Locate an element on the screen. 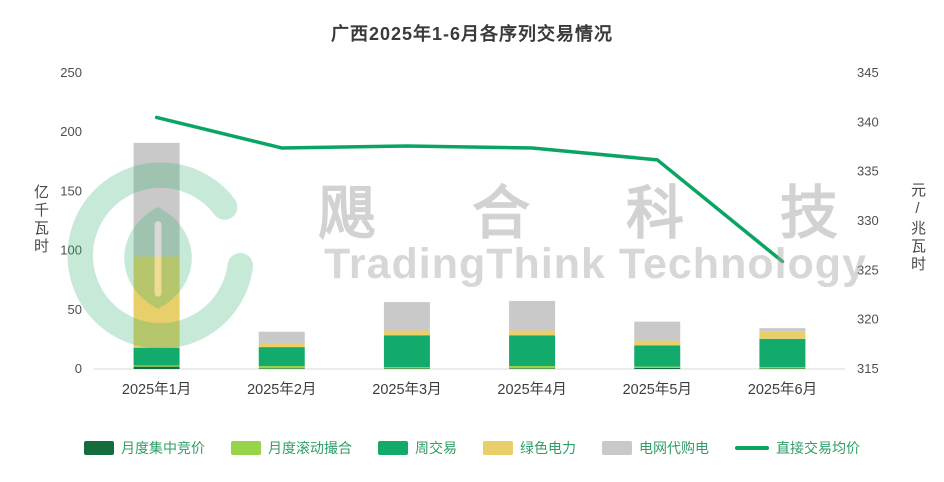  left-axis-title: 亿千瓦时 is located at coordinates (40, 220).